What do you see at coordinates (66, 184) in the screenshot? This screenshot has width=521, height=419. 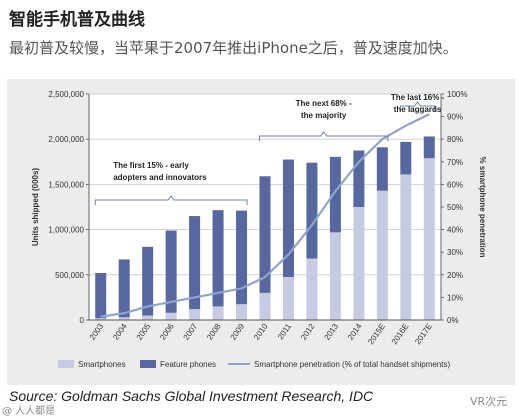 I see `y-tick-label: 1,500,000` at bounding box center [66, 184].